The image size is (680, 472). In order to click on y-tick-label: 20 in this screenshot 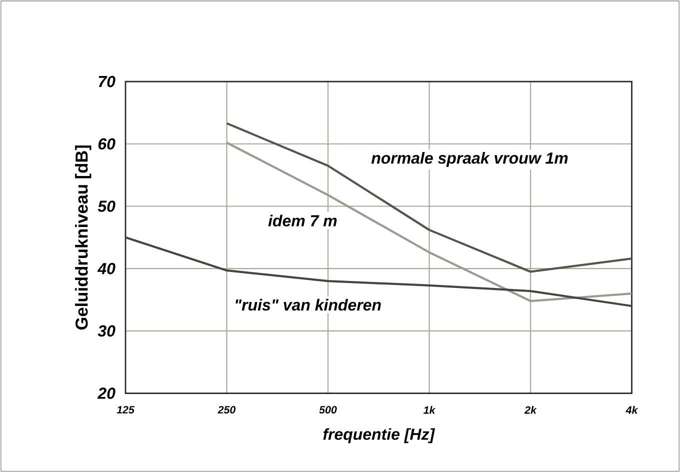, I will do `click(106, 393)`.